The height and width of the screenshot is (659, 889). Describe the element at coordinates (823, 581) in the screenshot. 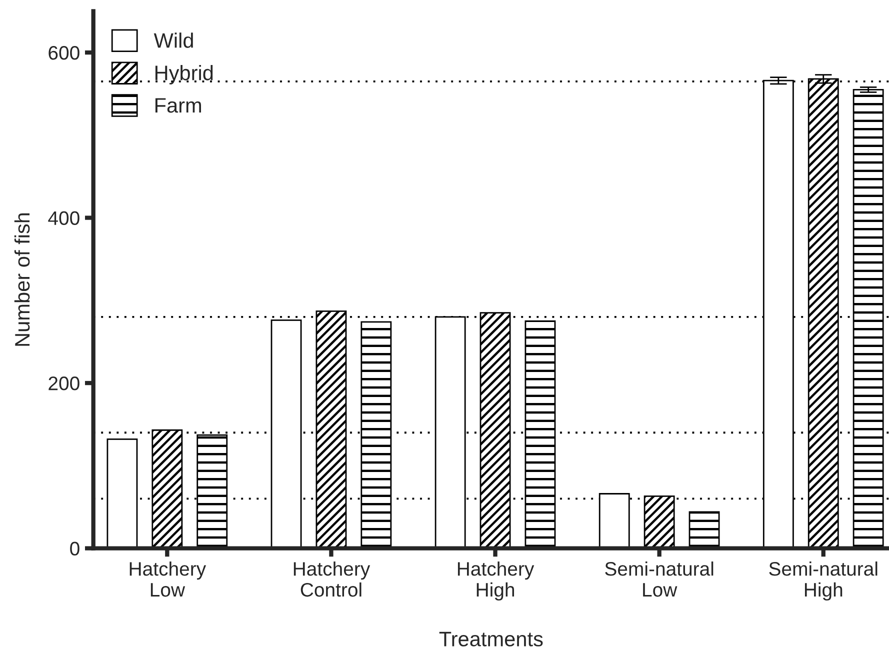

I see `x-tick-label: Semi-natural High` at that location.